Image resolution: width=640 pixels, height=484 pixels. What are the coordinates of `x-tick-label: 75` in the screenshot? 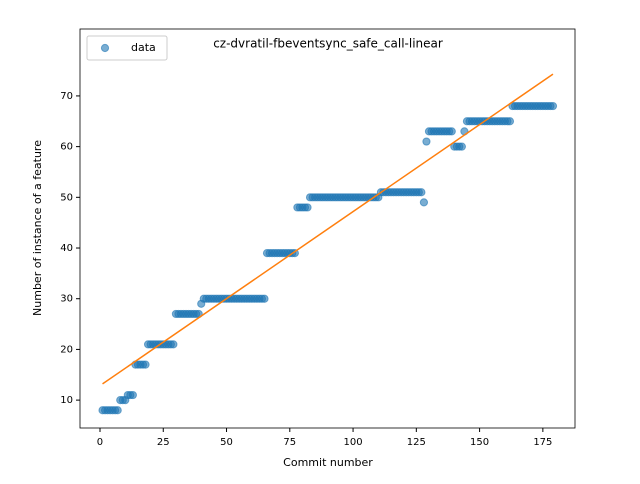 It's located at (289, 442).